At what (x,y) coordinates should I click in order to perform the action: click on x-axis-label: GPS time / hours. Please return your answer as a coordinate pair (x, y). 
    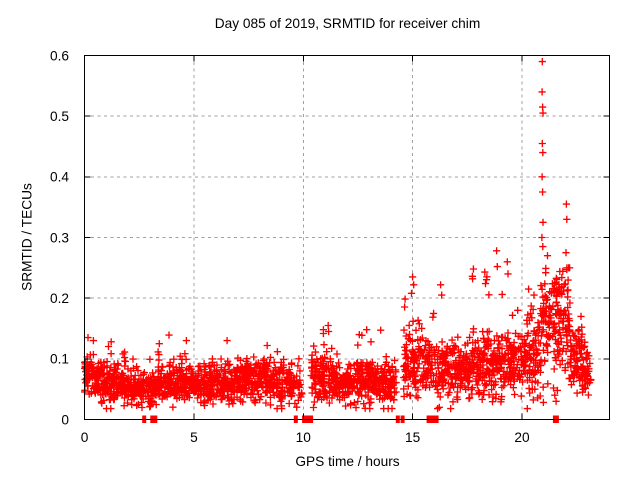
    Looking at the image, I should click on (347, 461).